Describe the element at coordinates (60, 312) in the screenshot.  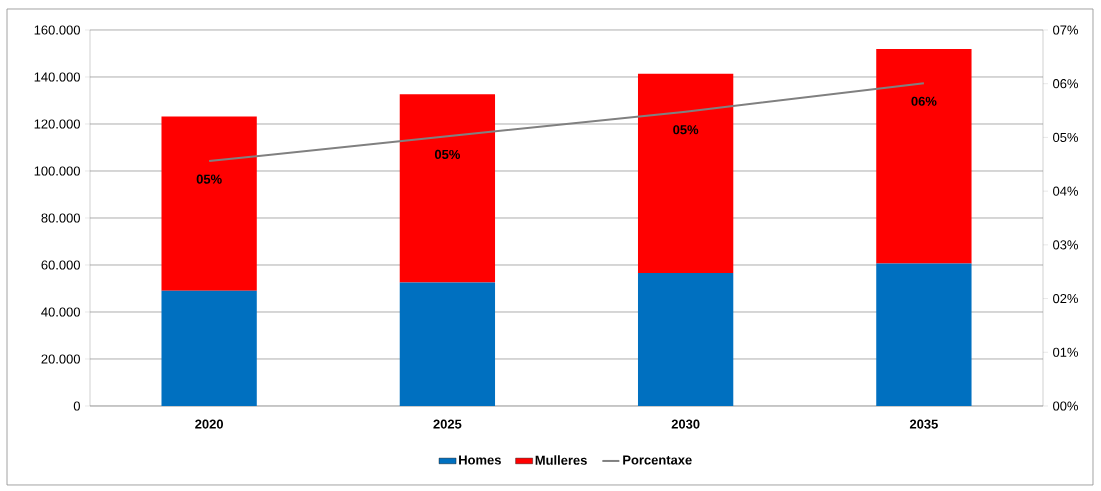
I see `y-tick-label: 40.000` at that location.